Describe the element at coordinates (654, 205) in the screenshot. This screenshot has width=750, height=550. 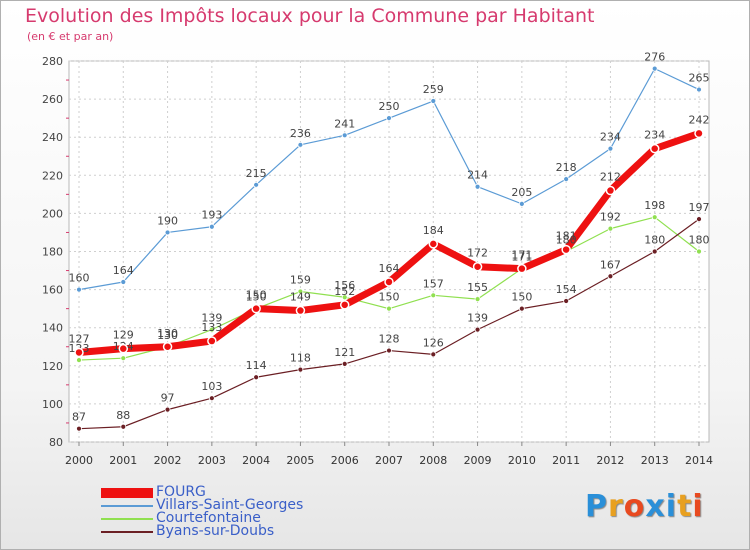
I see `data-label-courtefontaine: 198` at that location.